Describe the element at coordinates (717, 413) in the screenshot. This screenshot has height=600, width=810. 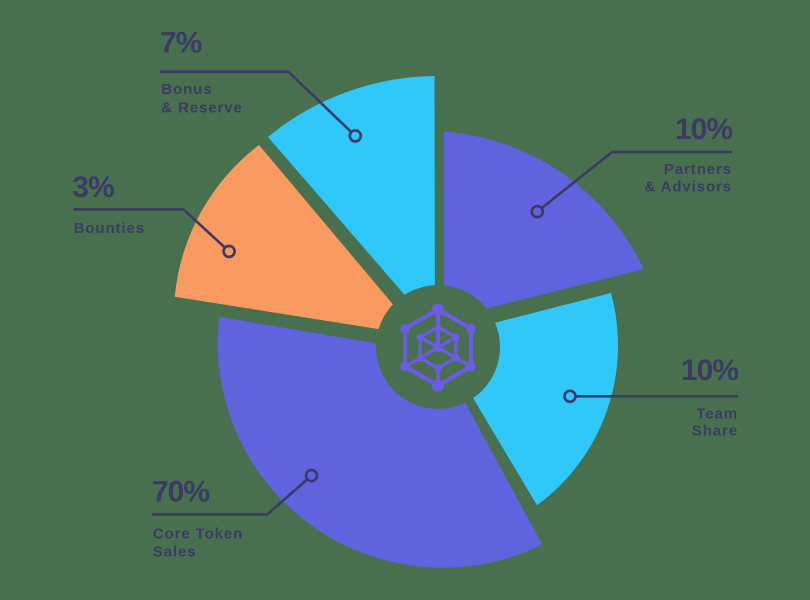
I see `svg-text: Team` at that location.